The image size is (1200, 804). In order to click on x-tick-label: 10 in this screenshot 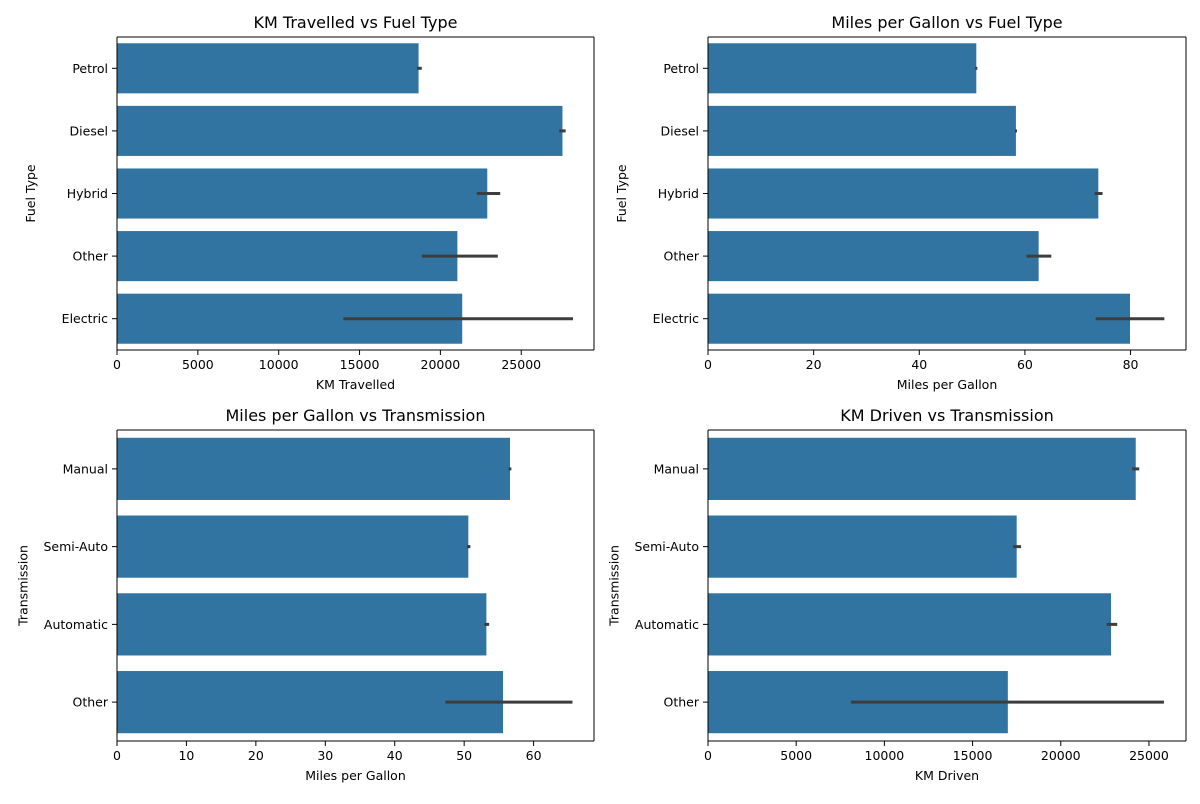, I will do `click(186, 755)`.